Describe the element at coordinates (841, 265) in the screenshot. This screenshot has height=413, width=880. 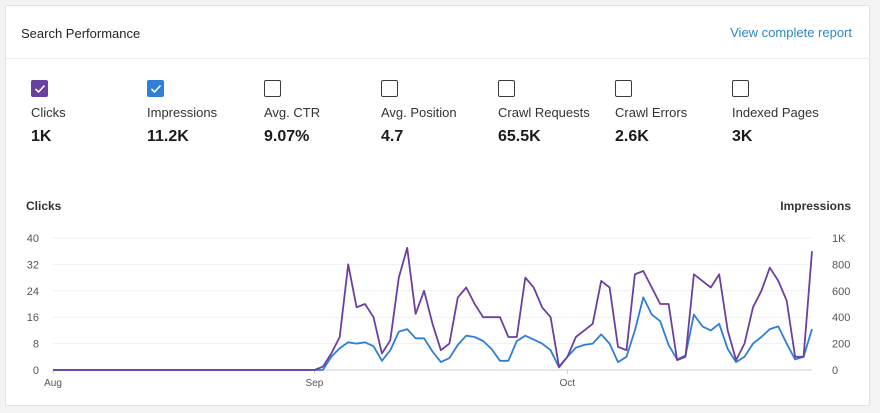
I see `right-tick-label: 800` at that location.